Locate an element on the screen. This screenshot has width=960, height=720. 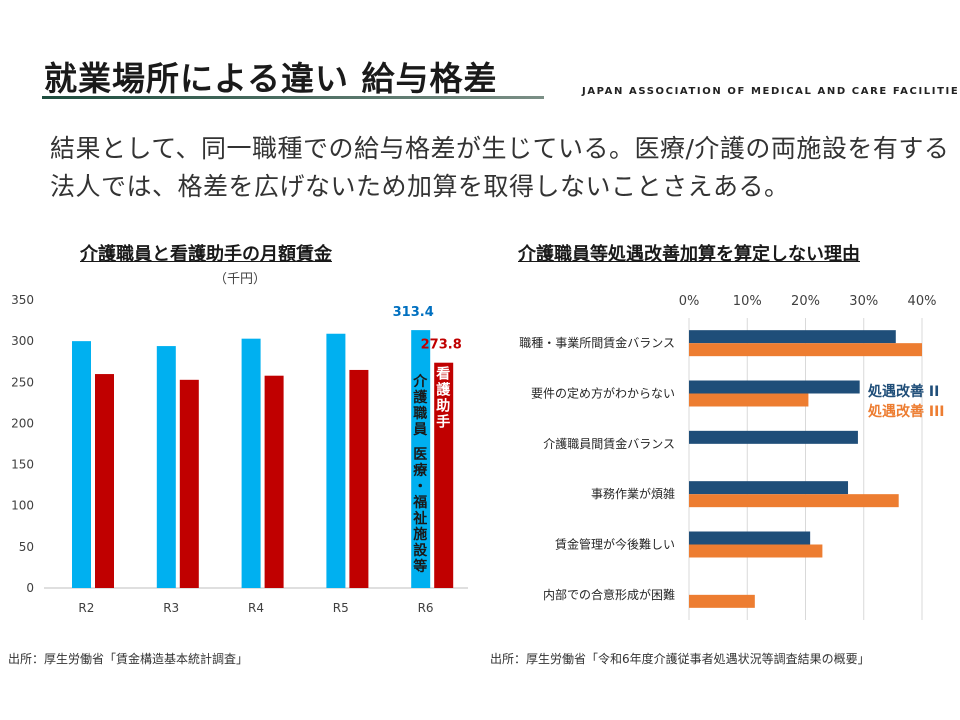
x-tick-label: R5 is located at coordinates (341, 608).